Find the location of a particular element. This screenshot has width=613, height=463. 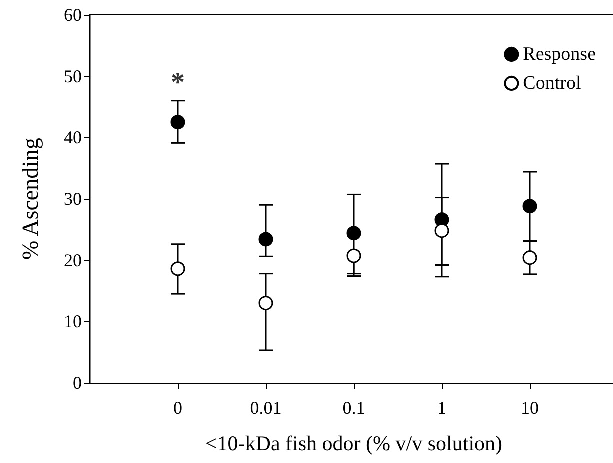

y-tick-label: 60 is located at coordinates (73, 15).